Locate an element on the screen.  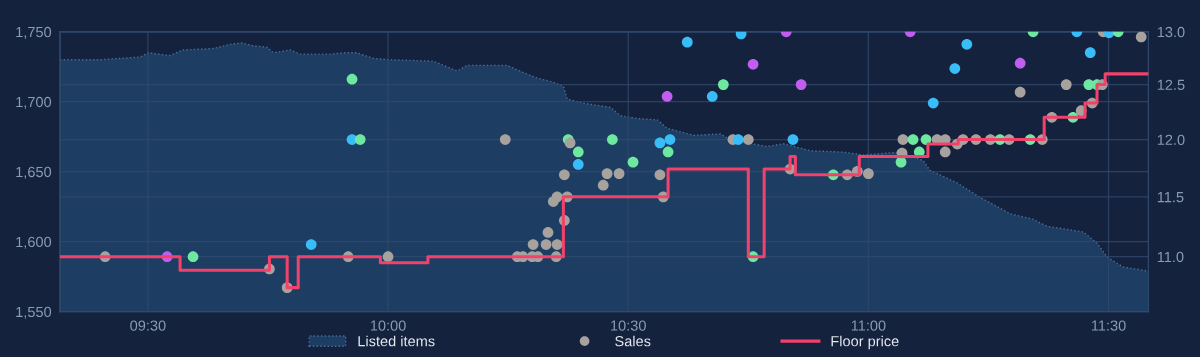
y-tick-label: 1,650 is located at coordinates (34, 172).